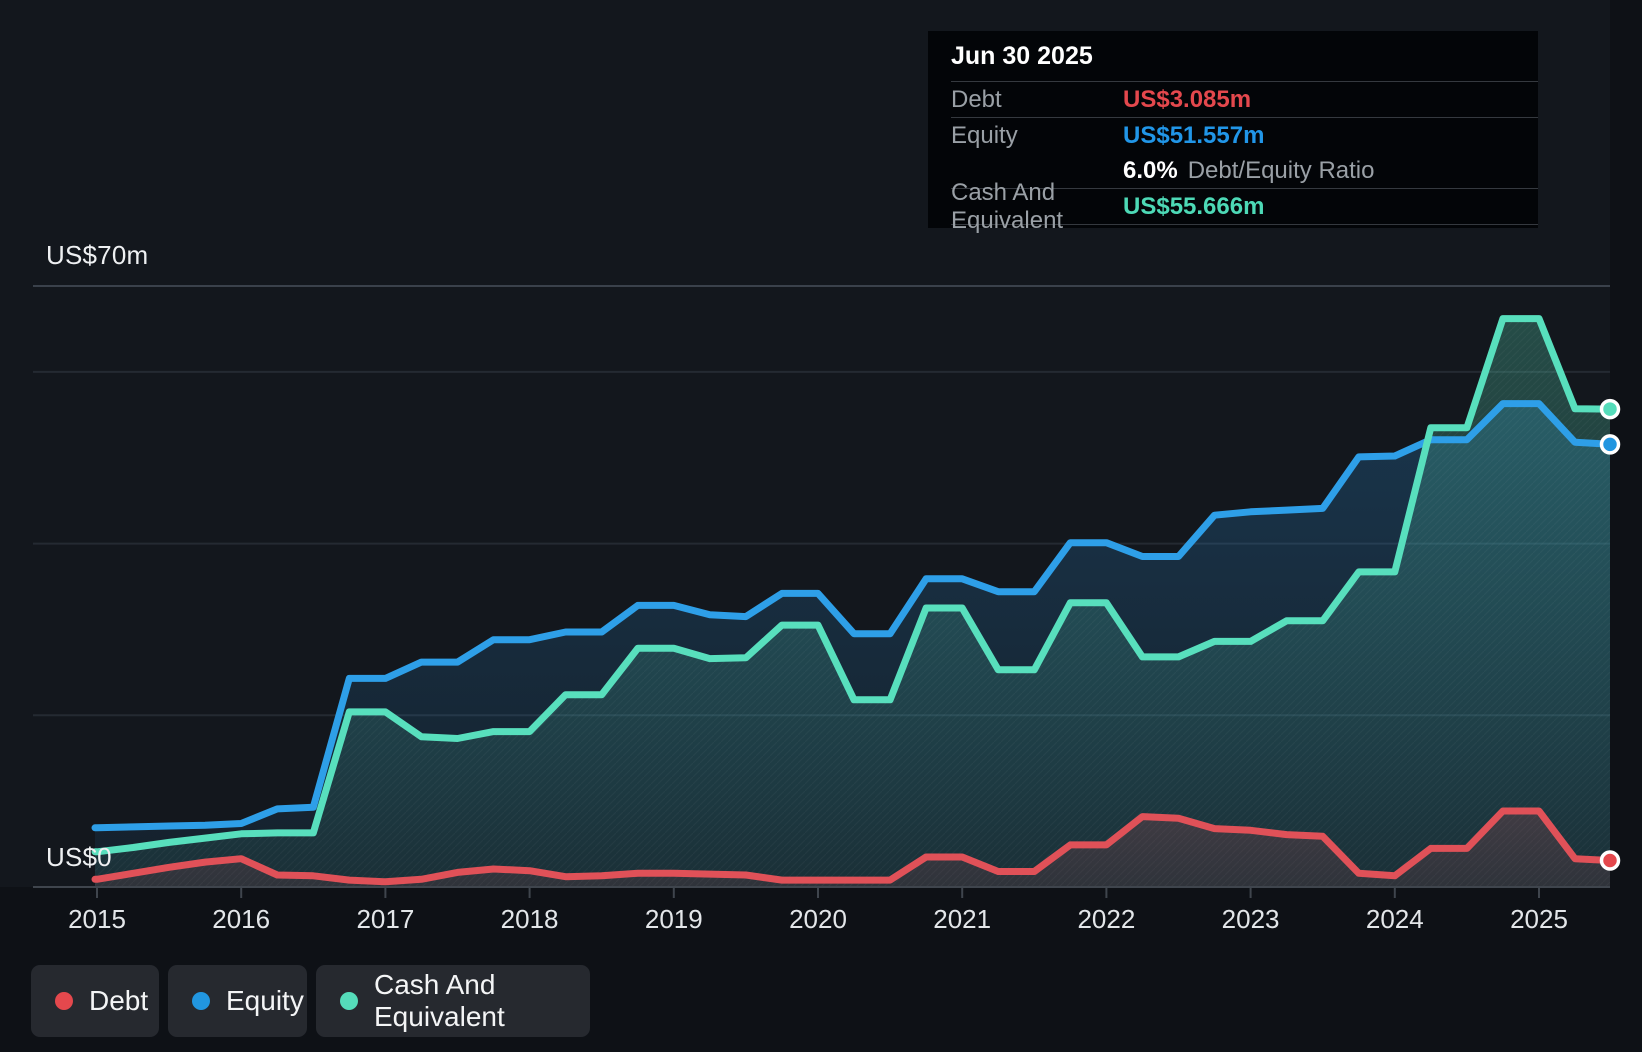 The height and width of the screenshot is (1052, 1642). What do you see at coordinates (1194, 206) in the screenshot?
I see `tooltip-cash-value: US$55.666m` at bounding box center [1194, 206].